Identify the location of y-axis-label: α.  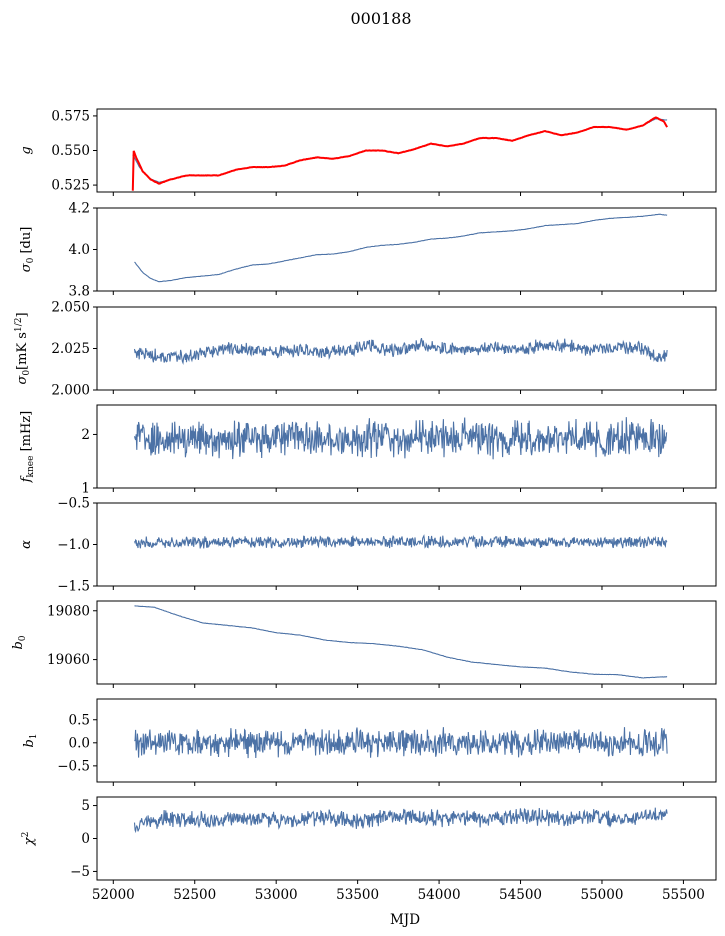
(26, 544).